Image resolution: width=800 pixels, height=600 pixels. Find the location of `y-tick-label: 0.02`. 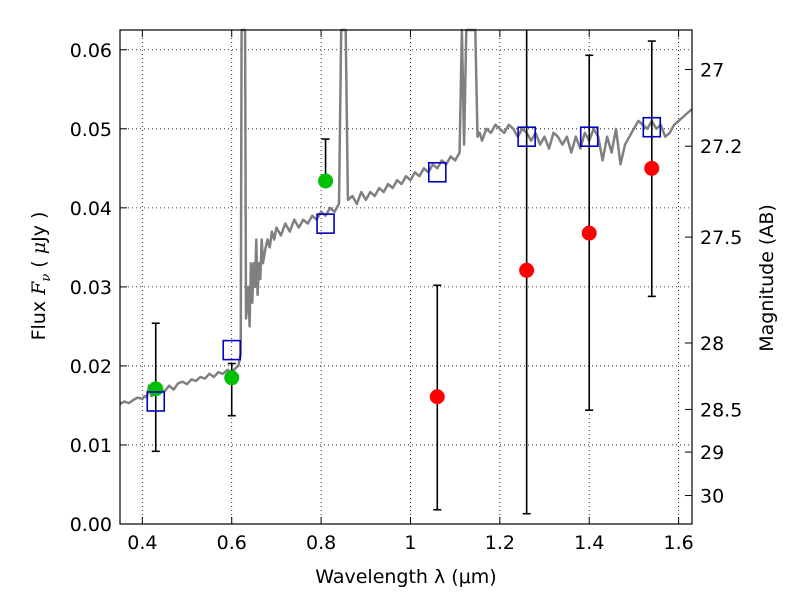

y-tick-label: 0.02 is located at coordinates (91, 367).